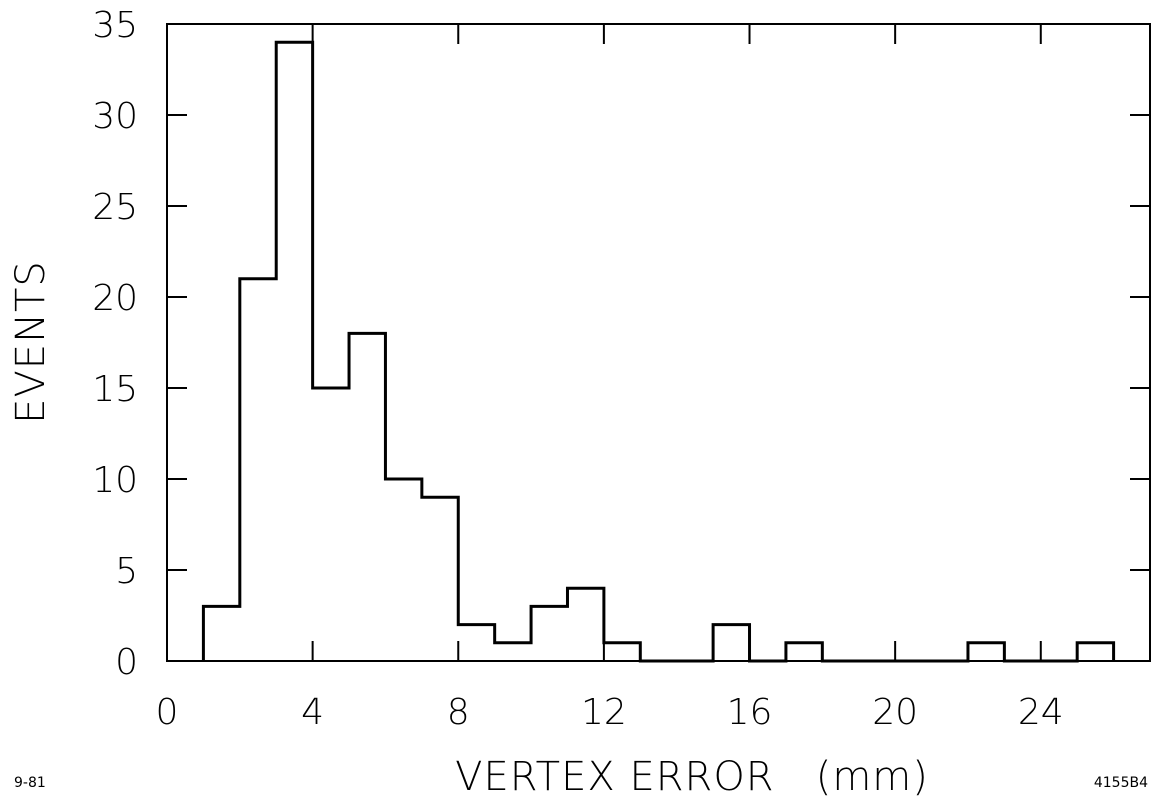 The image size is (1160, 803). Describe the element at coordinates (126, 662) in the screenshot. I see `y-tick-label: 0` at that location.